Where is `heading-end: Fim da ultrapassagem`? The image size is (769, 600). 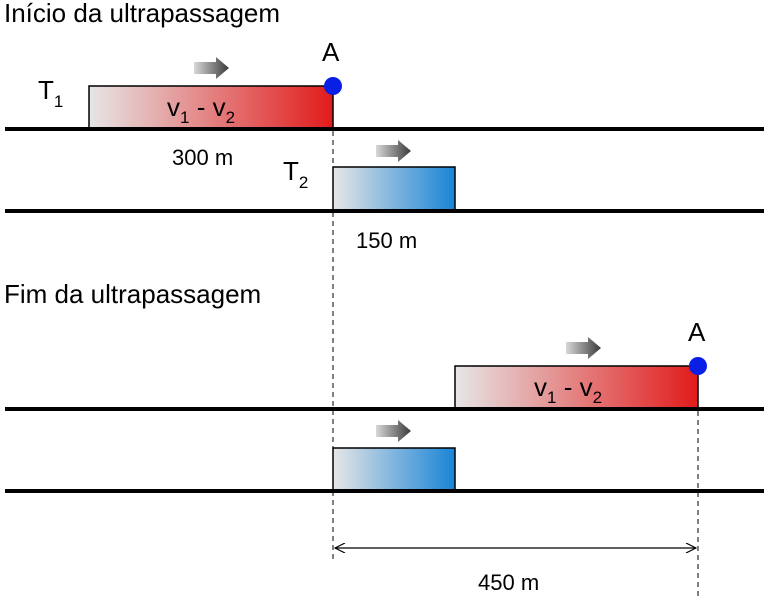 heading-end: Fim da ultrapassagem is located at coordinates (132, 294).